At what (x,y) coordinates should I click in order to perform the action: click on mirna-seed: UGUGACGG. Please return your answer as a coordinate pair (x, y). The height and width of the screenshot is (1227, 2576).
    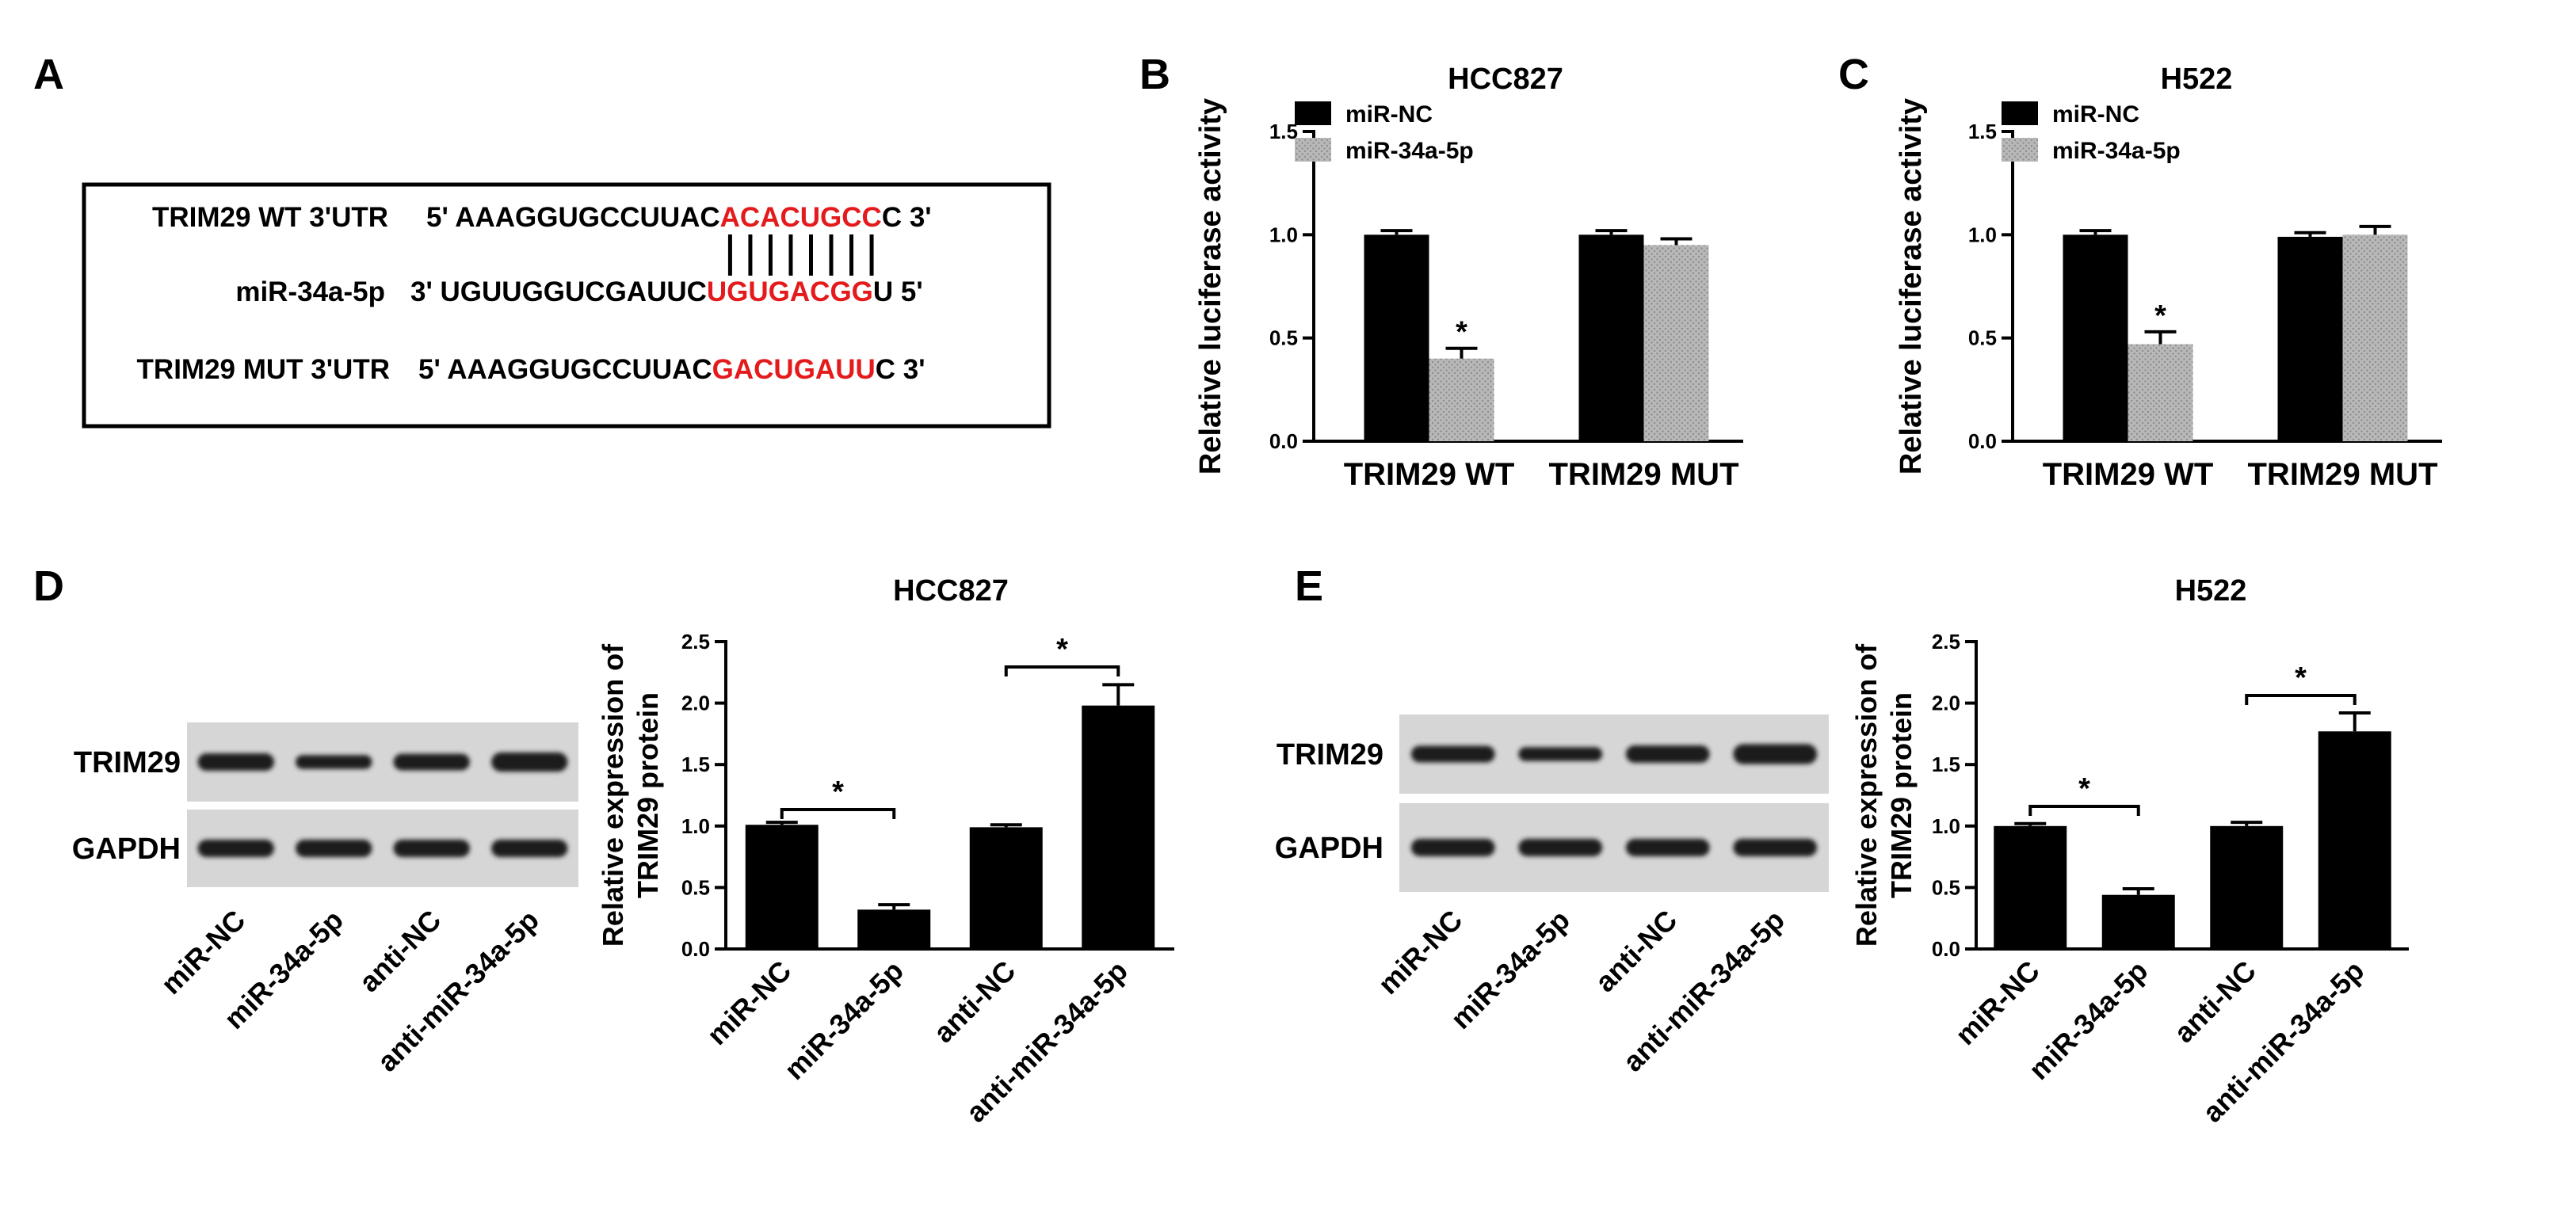
    Looking at the image, I should click on (790, 291).